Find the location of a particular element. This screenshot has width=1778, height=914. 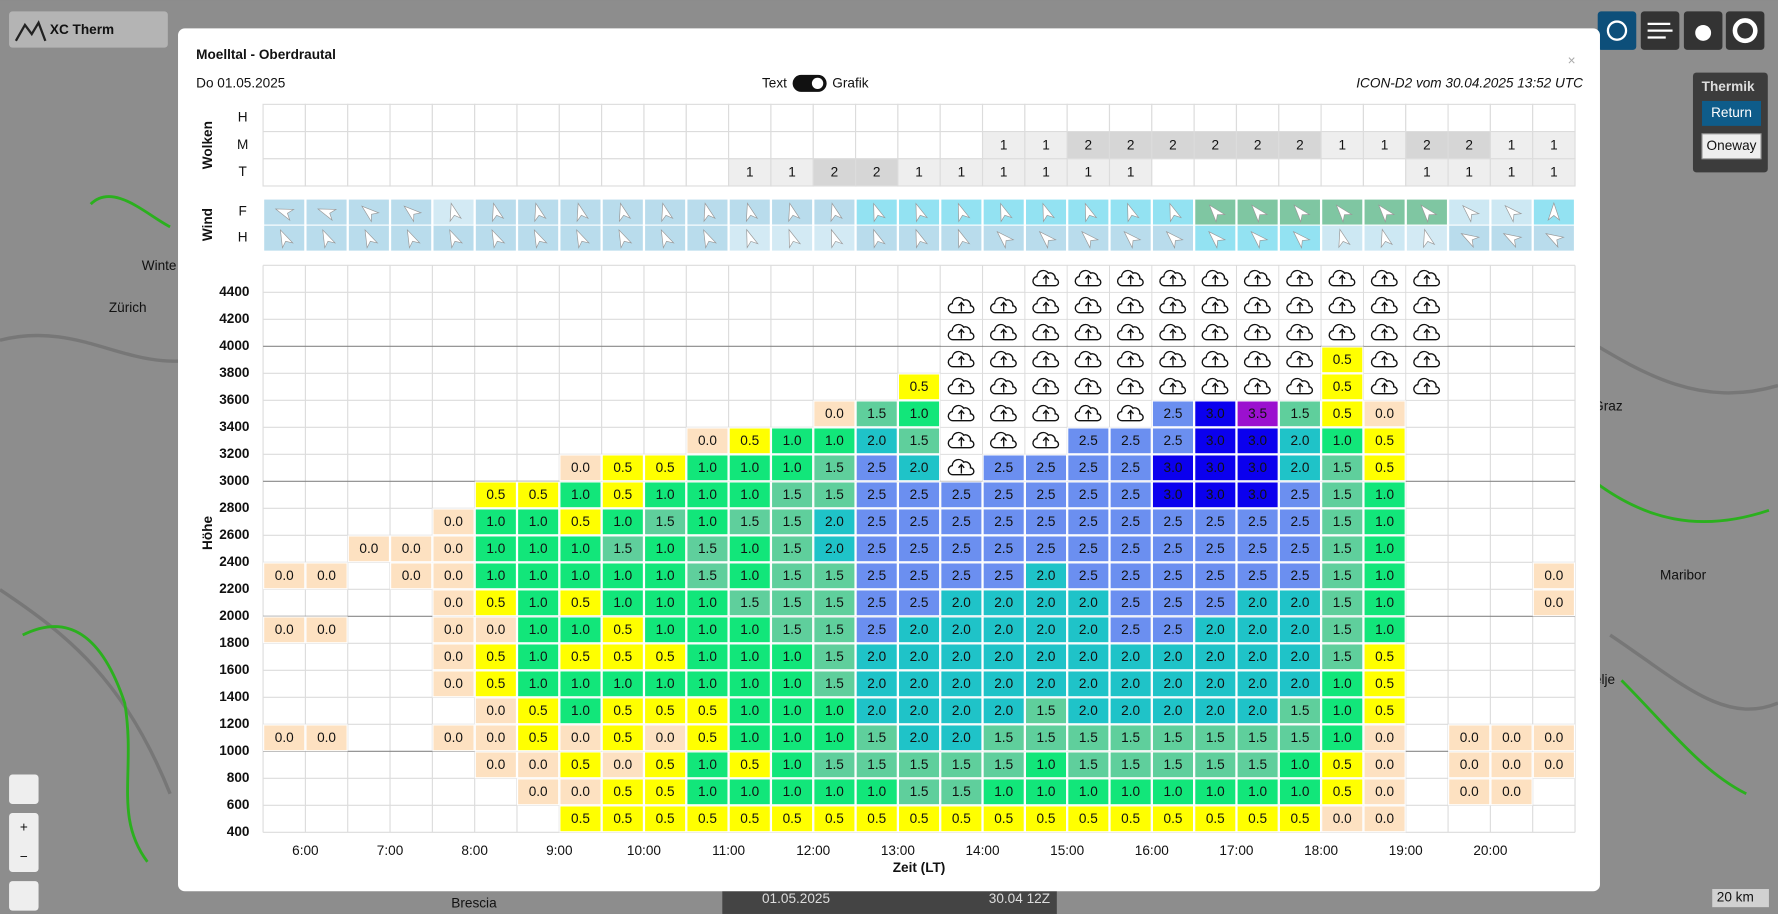

x-axis-label: Zeit (LT) is located at coordinates (919, 867).